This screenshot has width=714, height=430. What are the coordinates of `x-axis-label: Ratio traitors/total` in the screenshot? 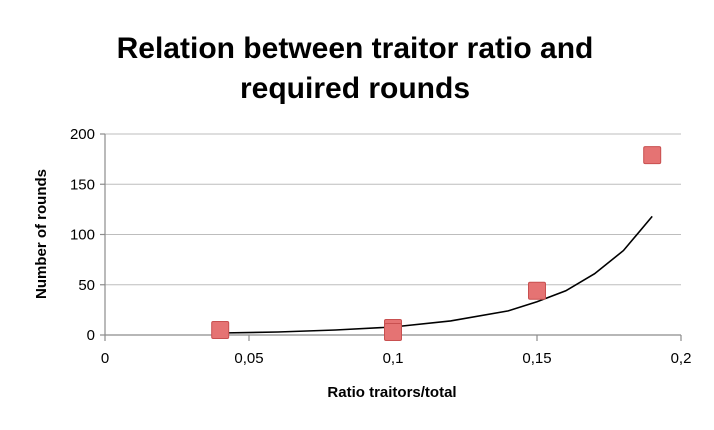 It's located at (391, 392).